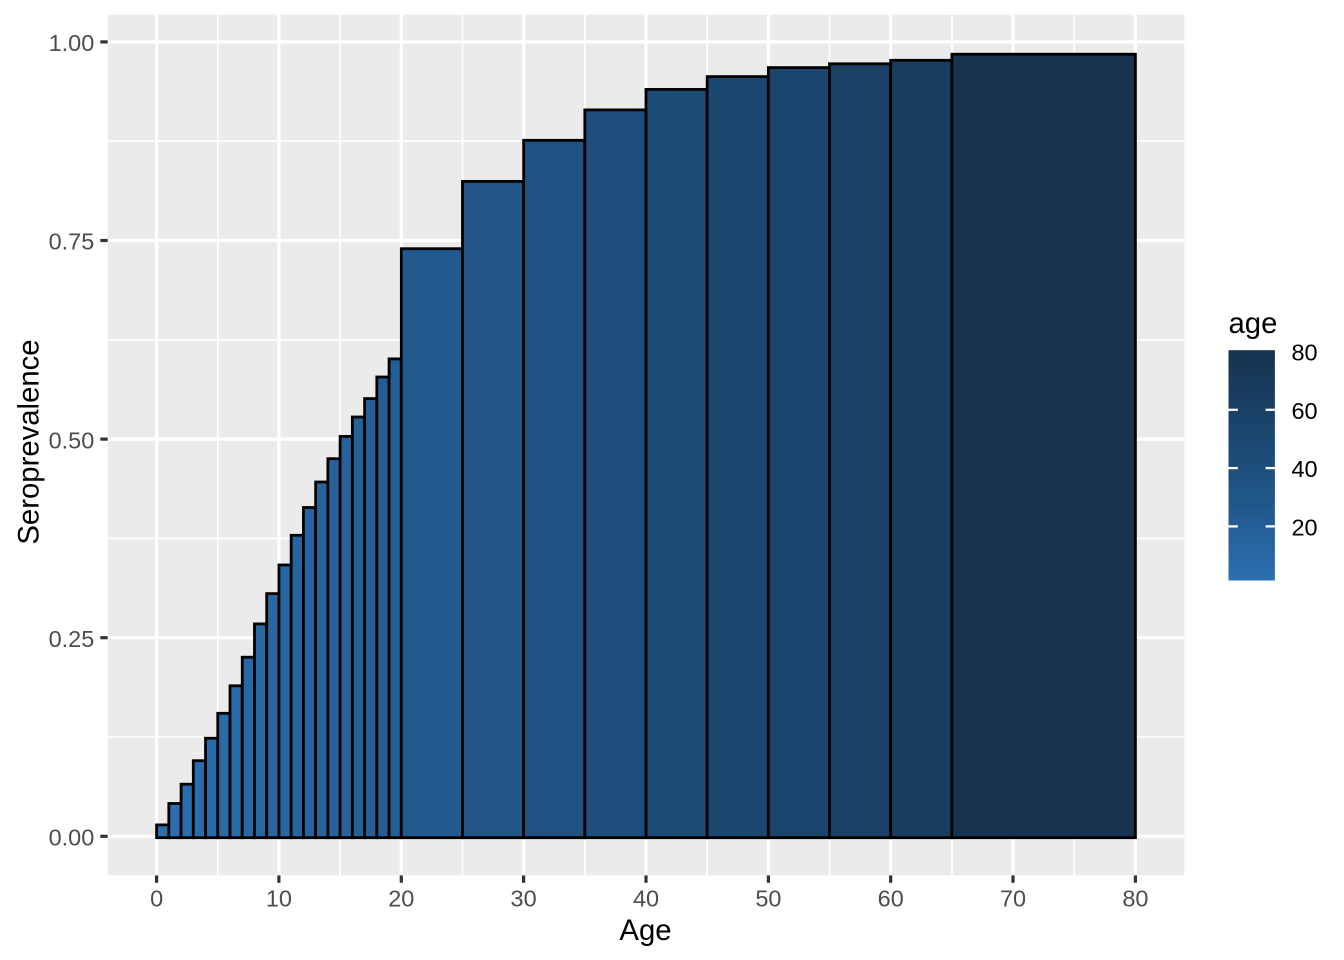  I want to click on svg-text: 70, so click(1013, 899).